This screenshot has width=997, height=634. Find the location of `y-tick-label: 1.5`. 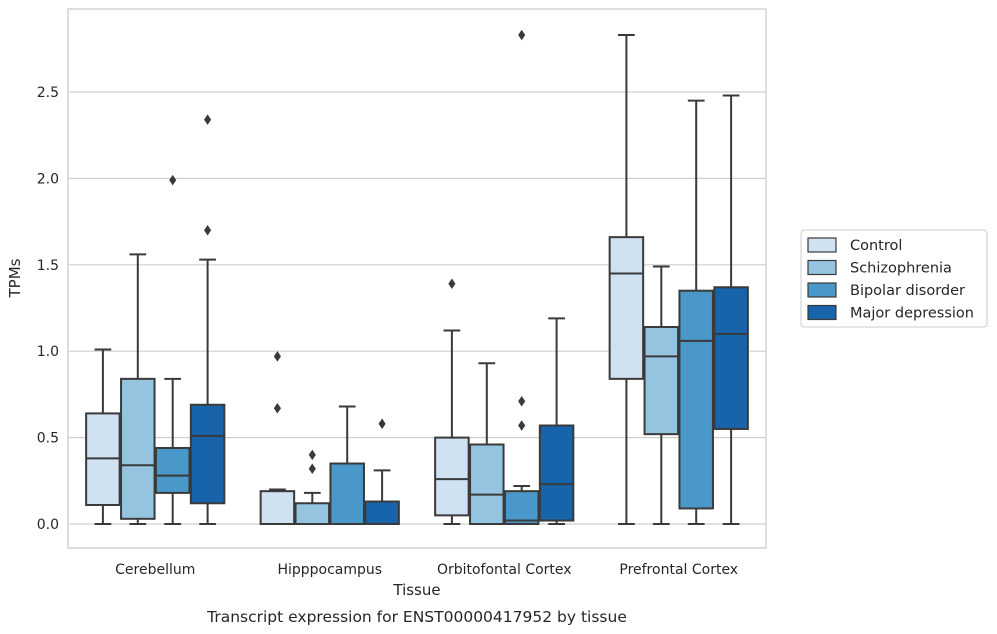

y-tick-label: 1.5 is located at coordinates (48, 266).